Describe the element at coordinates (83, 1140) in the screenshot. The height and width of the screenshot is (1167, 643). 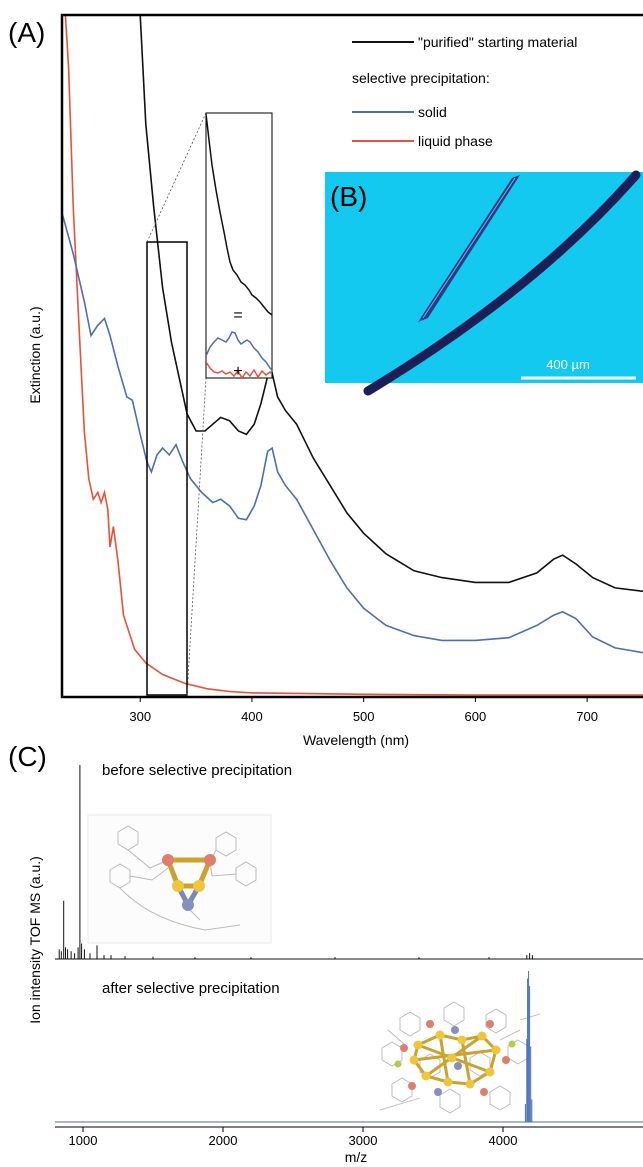
I see `x-tick-label-c-1000: 1000` at that location.